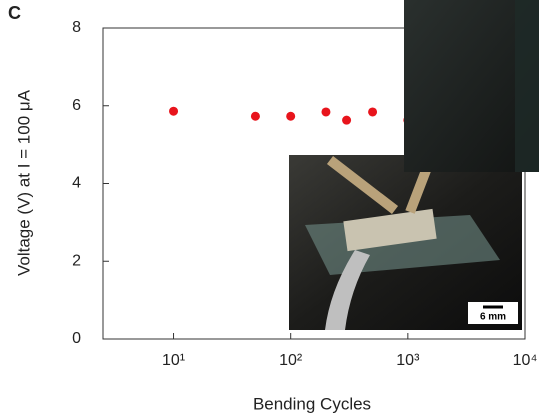 This screenshot has width=539, height=419. I want to click on sample, so click(390, 230).